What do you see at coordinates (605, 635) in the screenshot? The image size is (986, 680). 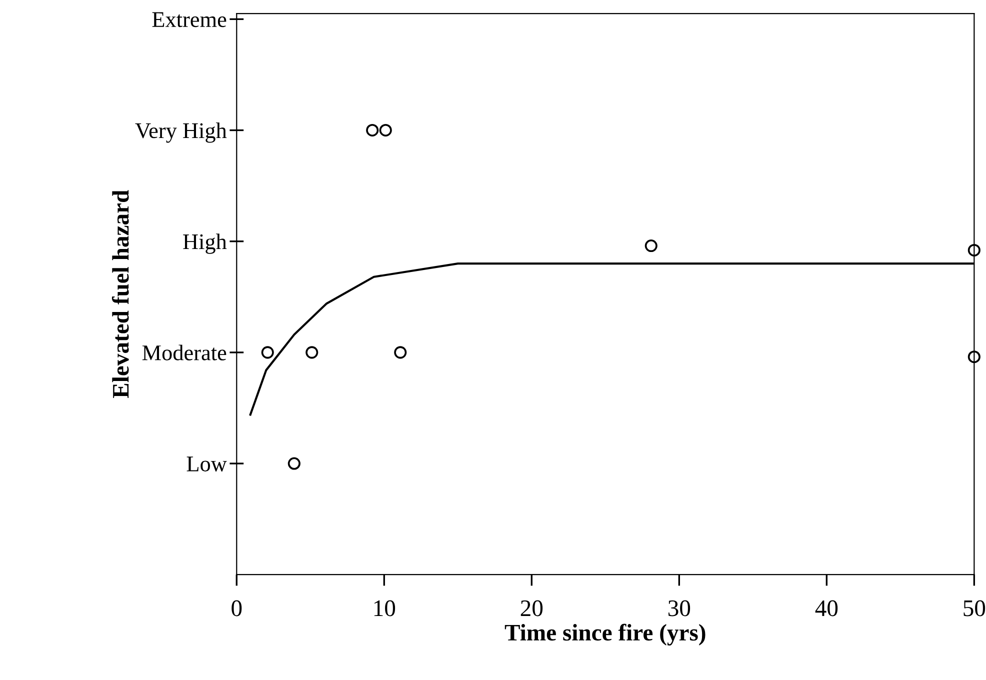 I see `x-axis-title: Time since fire (yrs)` at bounding box center [605, 635].